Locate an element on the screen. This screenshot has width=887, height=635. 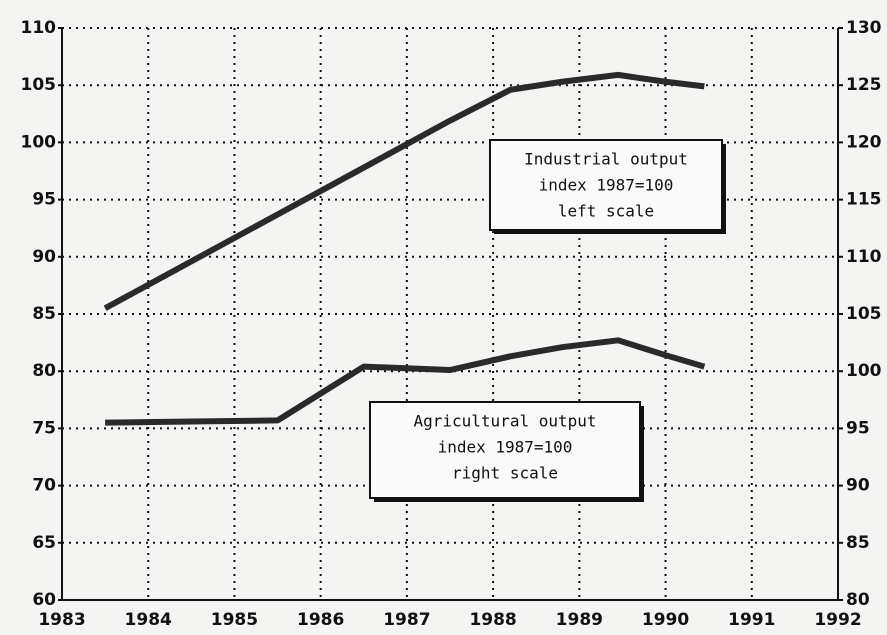
x-tick-label: 1989 is located at coordinates (579, 620).